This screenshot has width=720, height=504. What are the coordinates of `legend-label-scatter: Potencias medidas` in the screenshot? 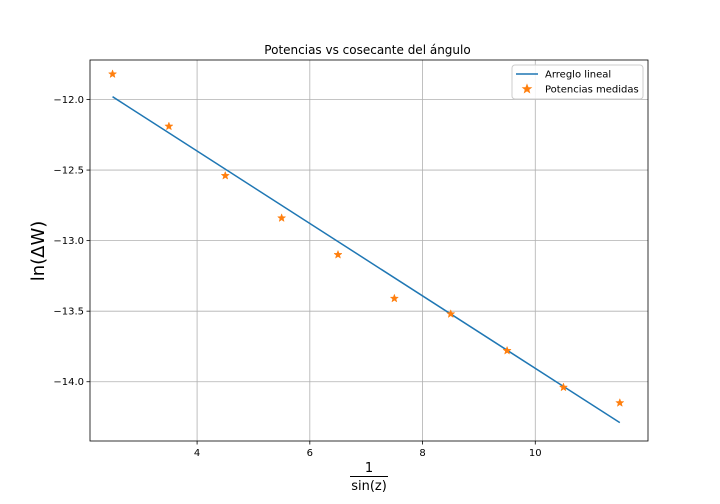 It's located at (592, 90).